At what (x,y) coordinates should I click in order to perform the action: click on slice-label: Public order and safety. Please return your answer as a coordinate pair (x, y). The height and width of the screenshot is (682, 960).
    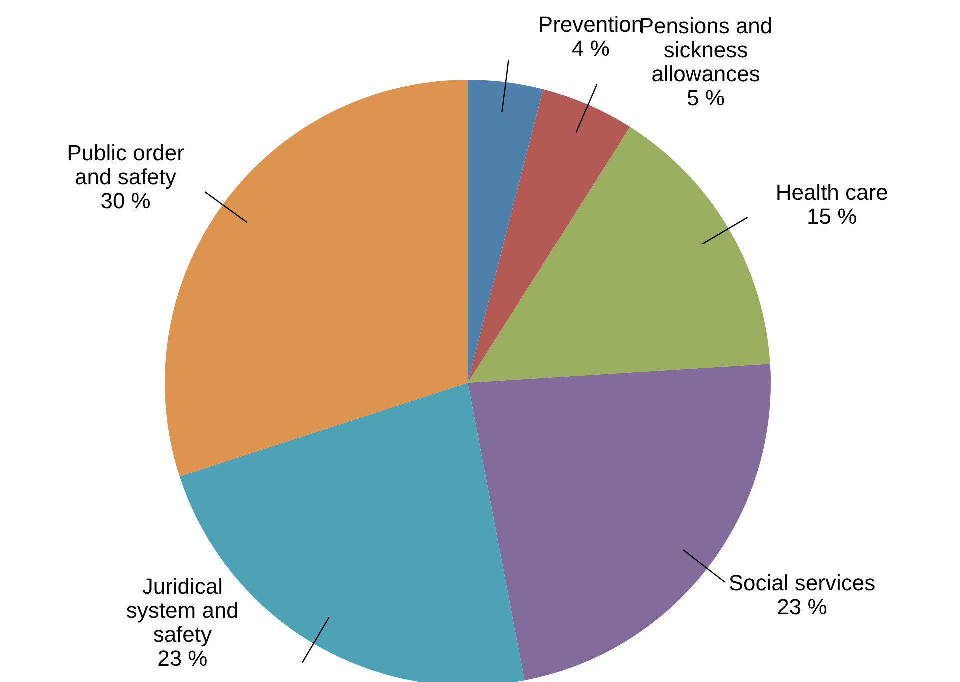
    Looking at the image, I should click on (125, 165).